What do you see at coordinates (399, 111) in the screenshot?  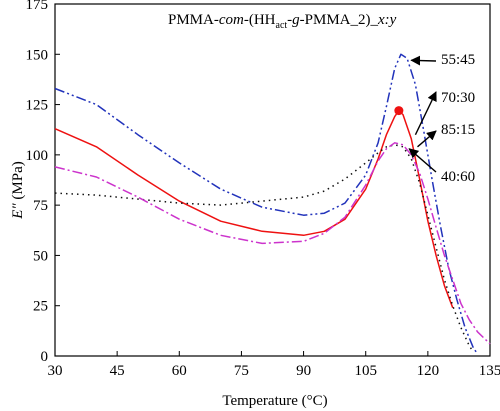 I see `peak-marker` at bounding box center [399, 111].